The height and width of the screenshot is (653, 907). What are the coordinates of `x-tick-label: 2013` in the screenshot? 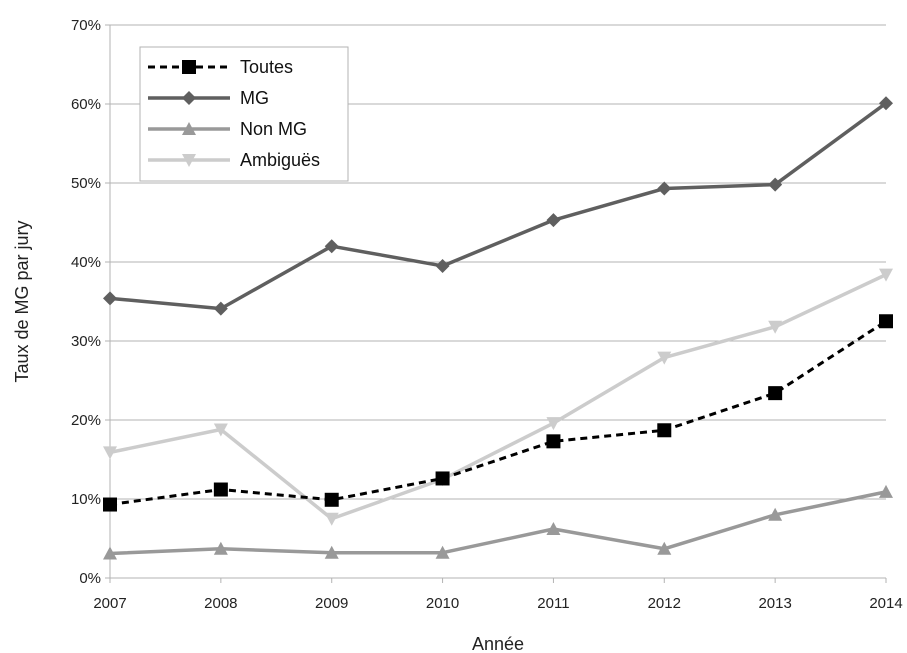 It's located at (774, 603).